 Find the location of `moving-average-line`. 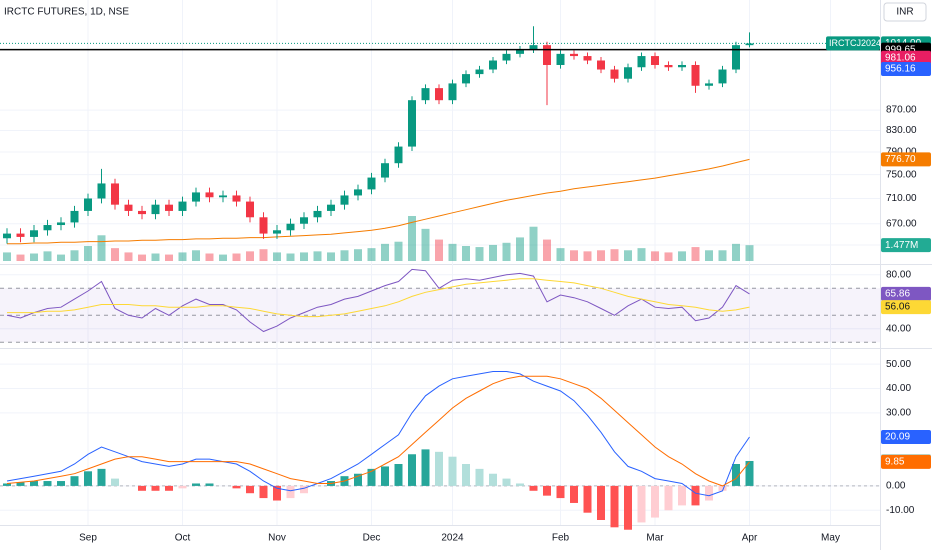

moving-average-line is located at coordinates (378, 201).